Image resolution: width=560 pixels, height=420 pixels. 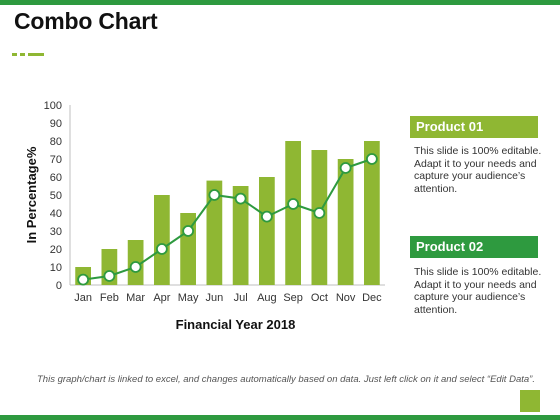 What do you see at coordinates (280, 417) in the screenshot?
I see `bottom-accent-bar` at bounding box center [280, 417].